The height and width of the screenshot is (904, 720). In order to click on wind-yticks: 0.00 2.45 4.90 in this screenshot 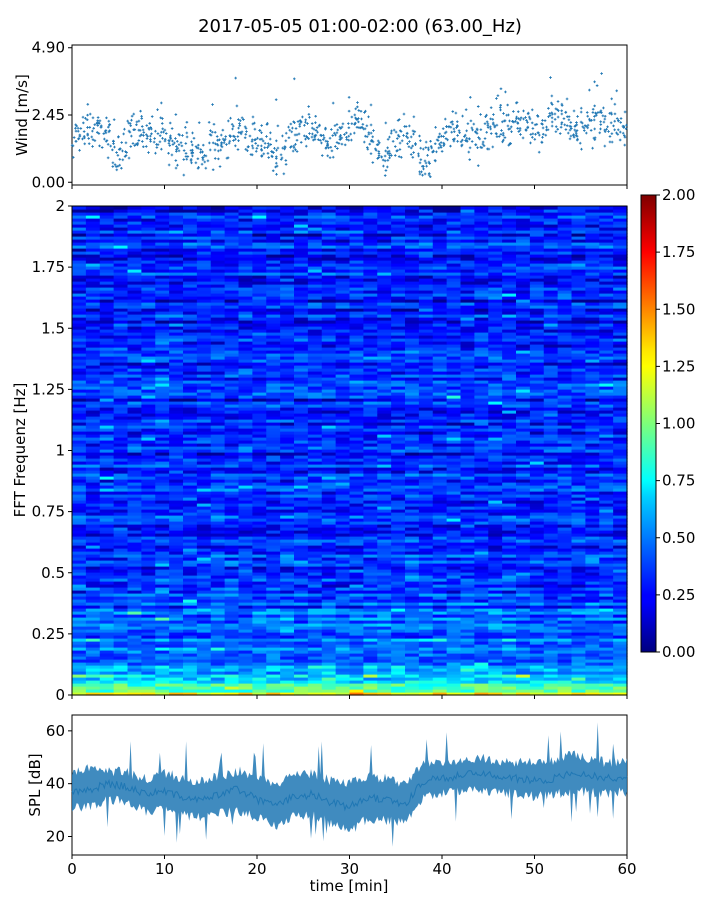, I will do `click(52, 115)`.